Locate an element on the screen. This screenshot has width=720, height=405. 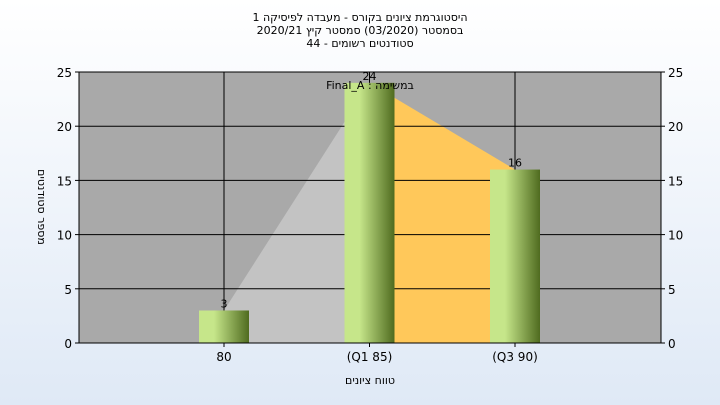
y-axis-label: מספר סטודנטים is located at coordinates (41, 207).